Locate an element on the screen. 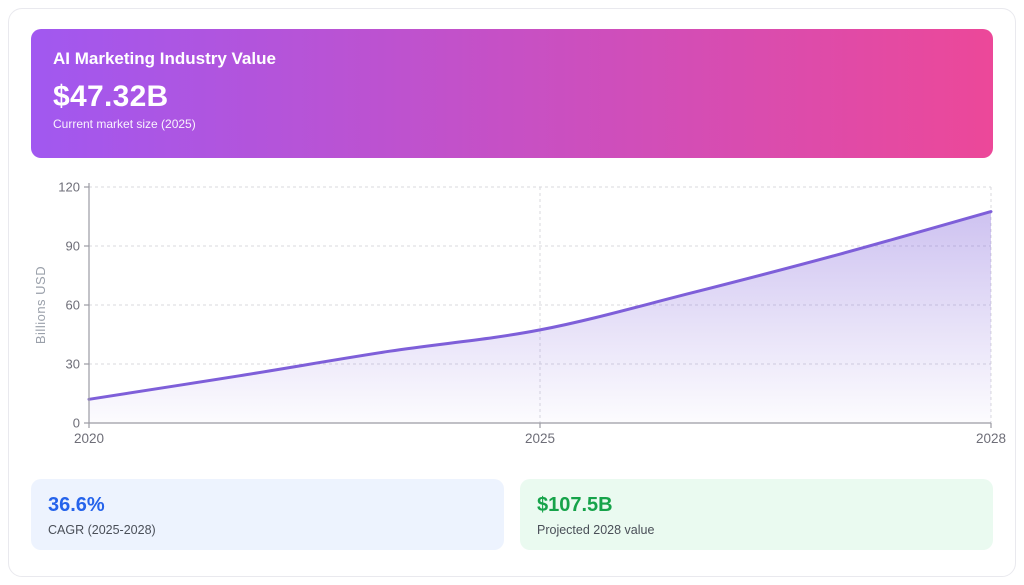 Image resolution: width=1024 pixels, height=585 pixels. stat-card-cagr: 36.6% CAGR (2025-2028) is located at coordinates (267, 514).